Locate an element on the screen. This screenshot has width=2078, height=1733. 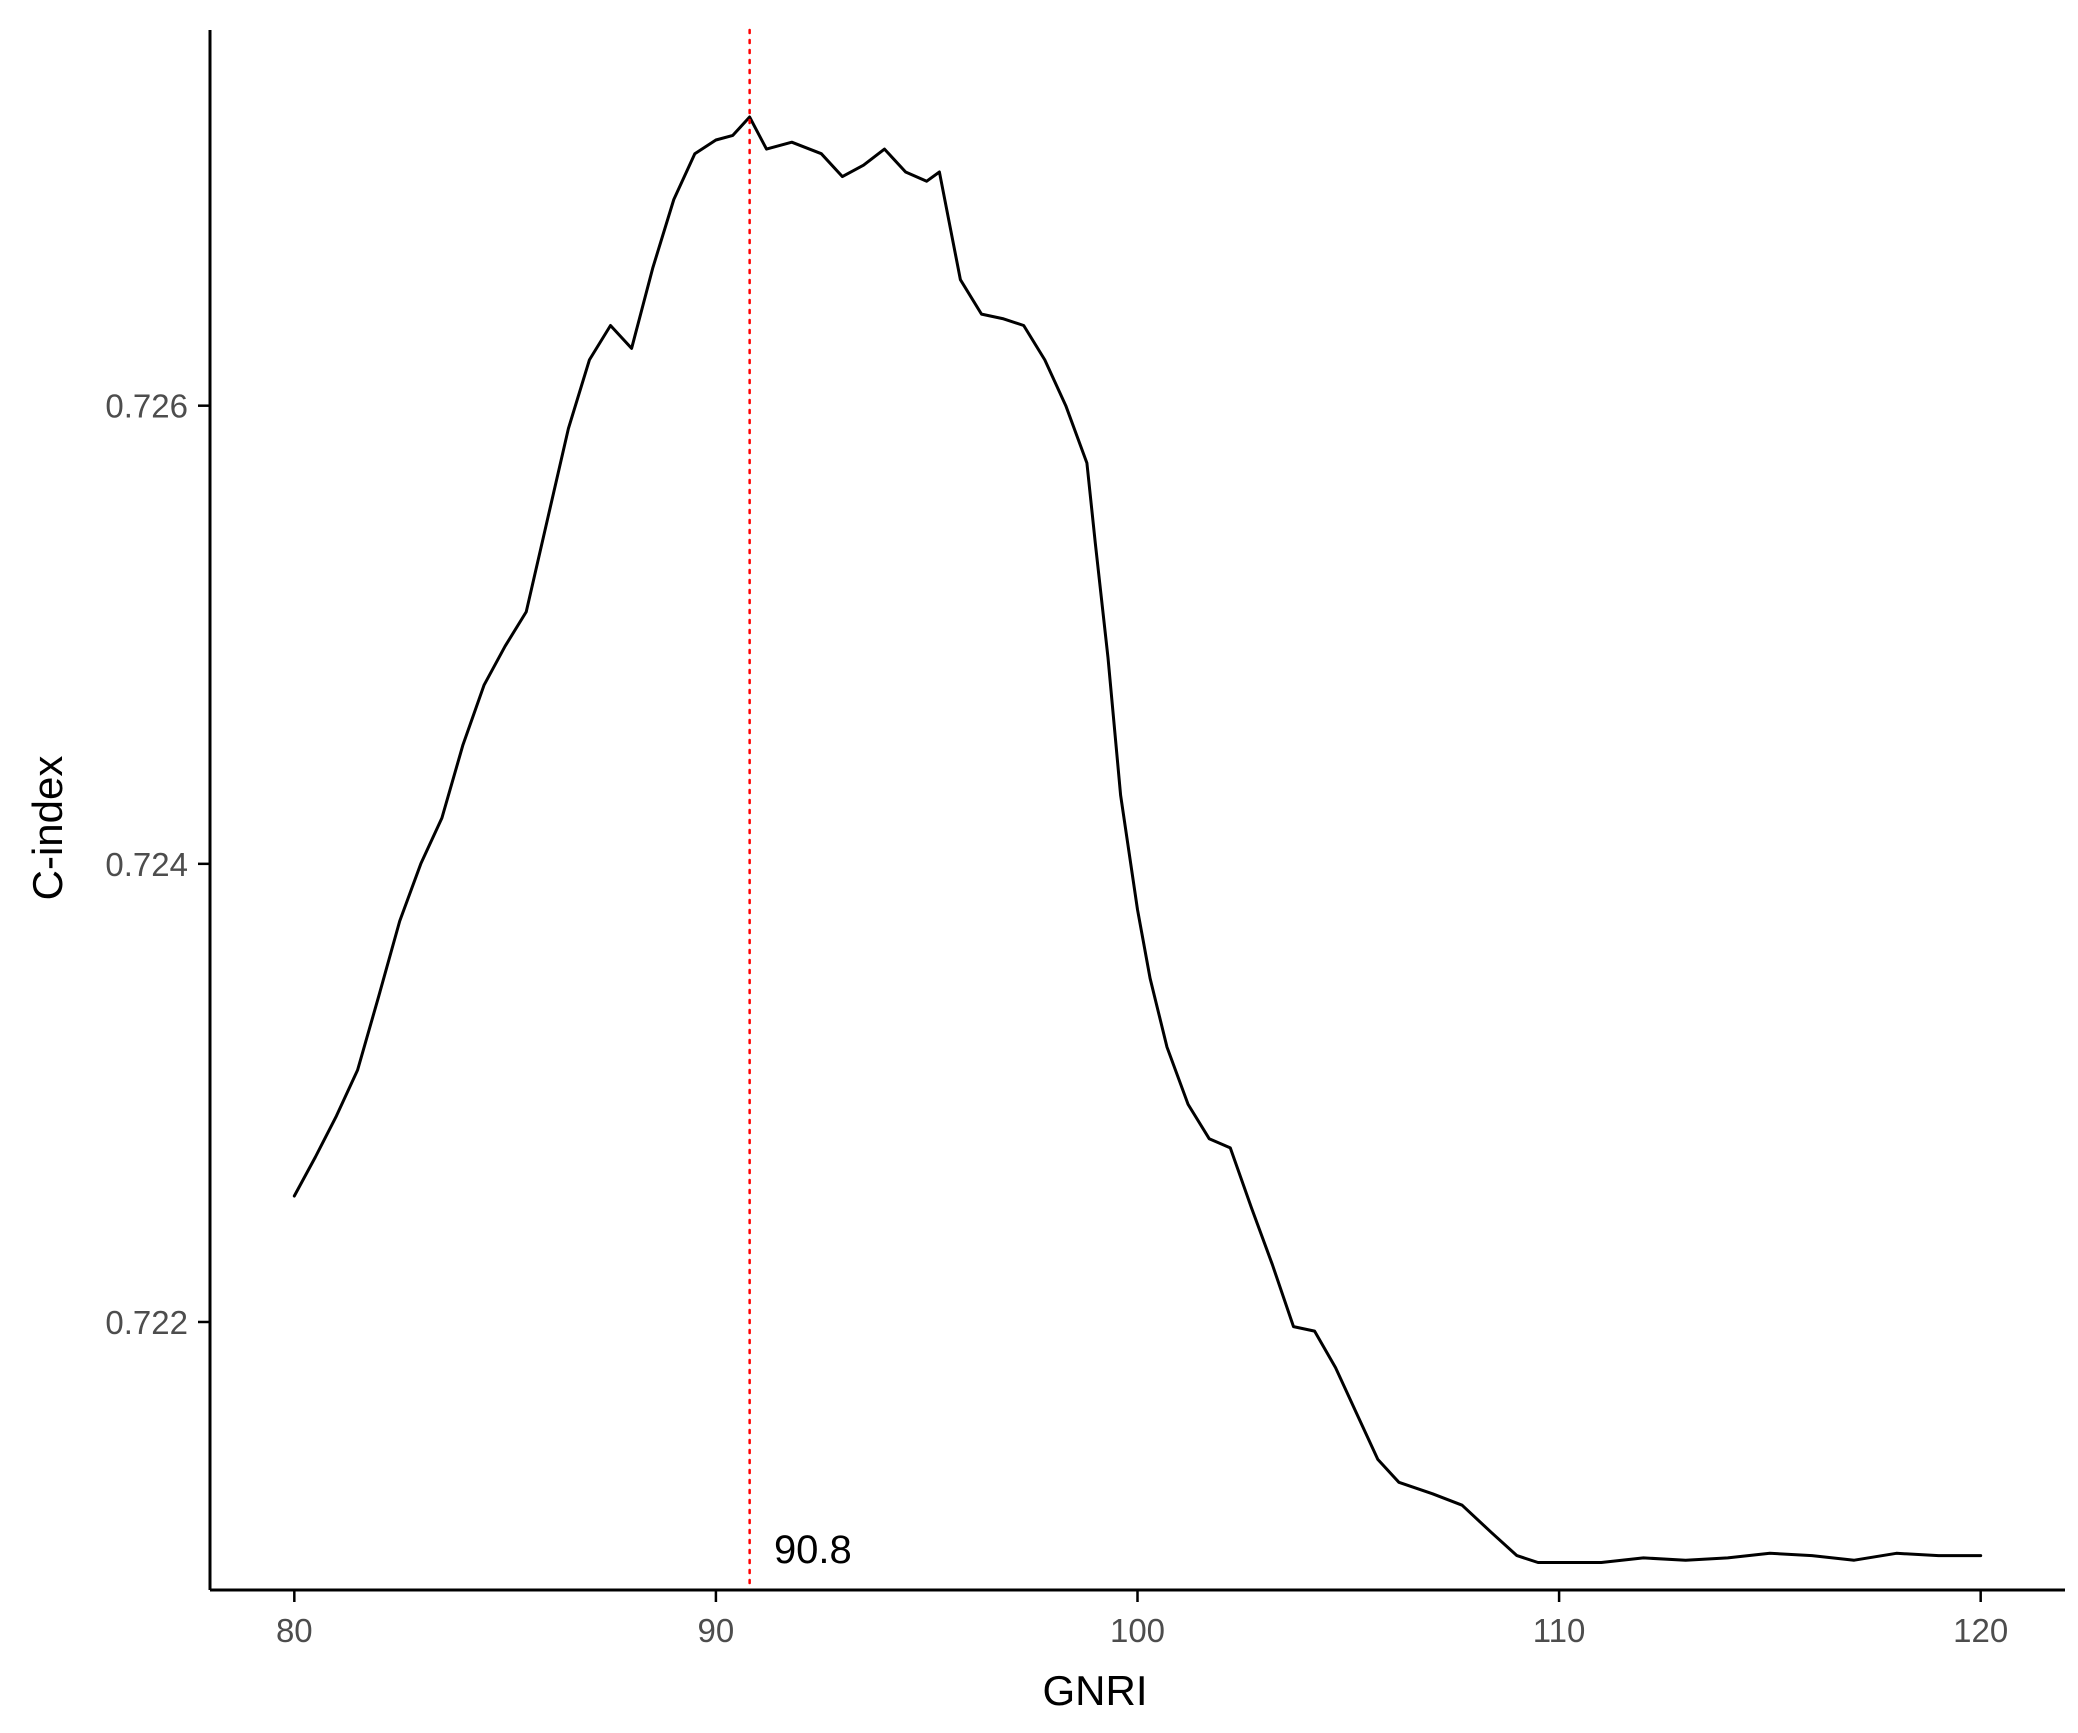
x-tick-label: 80 is located at coordinates (294, 1630).